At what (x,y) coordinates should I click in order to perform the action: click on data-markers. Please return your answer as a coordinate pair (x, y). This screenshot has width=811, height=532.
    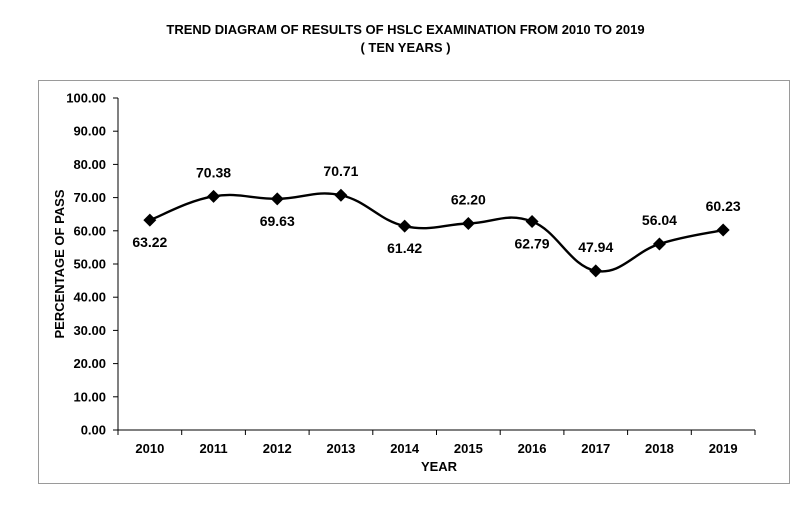
    Looking at the image, I should click on (436, 233).